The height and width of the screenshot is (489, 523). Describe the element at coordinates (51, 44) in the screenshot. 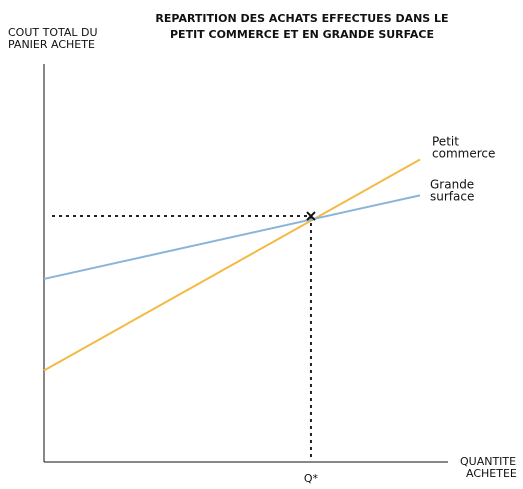

I see `y-axis-label-line-2: PANIER ACHETE` at that location.